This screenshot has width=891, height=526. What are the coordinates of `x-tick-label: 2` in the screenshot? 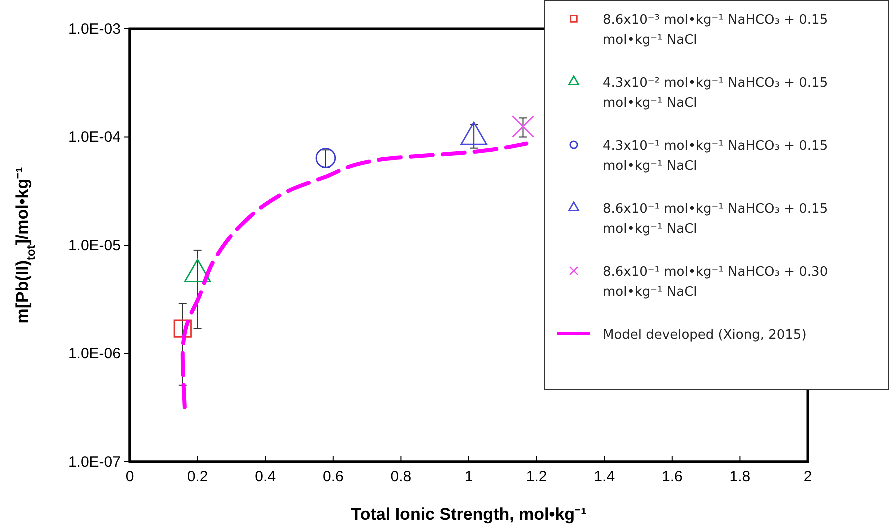 It's located at (808, 477).